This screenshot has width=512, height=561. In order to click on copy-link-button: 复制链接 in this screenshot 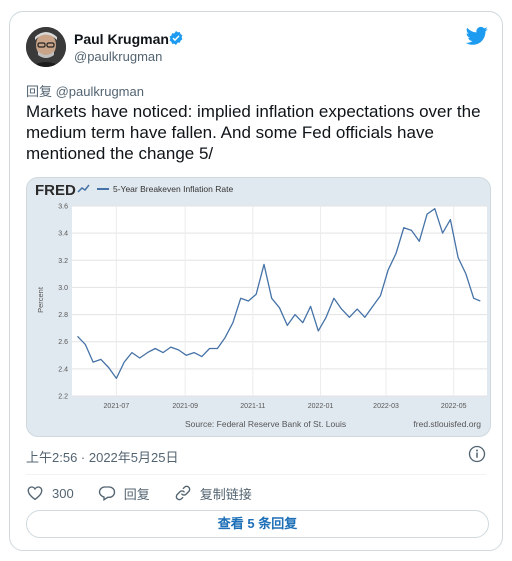, I will do `click(213, 493)`.